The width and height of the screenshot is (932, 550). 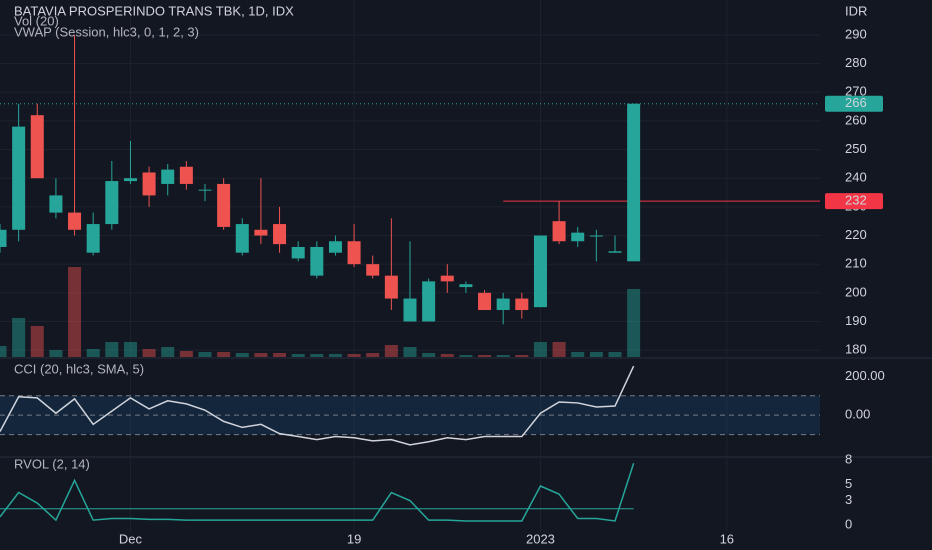 I want to click on y-tick-label: 290, so click(x=856, y=33).